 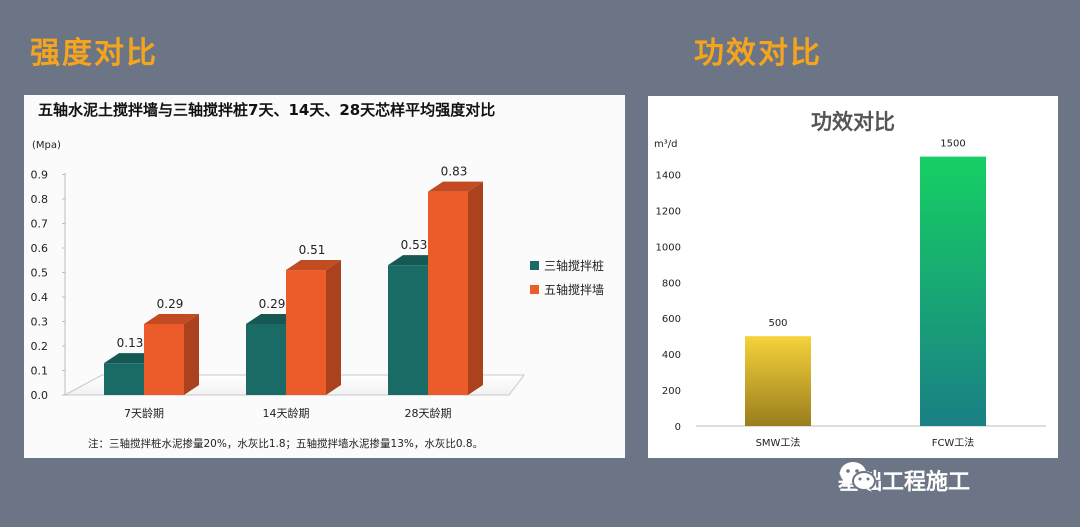 I want to click on x-category-label: 7天龄期, so click(x=144, y=413).